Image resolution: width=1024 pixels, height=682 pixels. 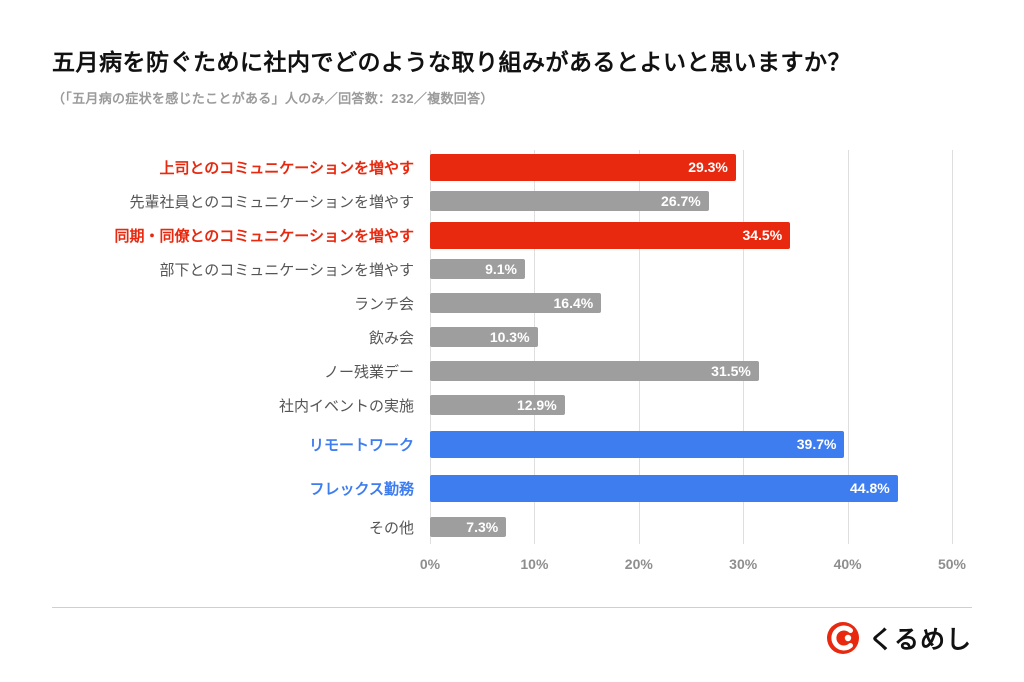 I want to click on bar-value-label: 16.4%, so click(x=573, y=303).